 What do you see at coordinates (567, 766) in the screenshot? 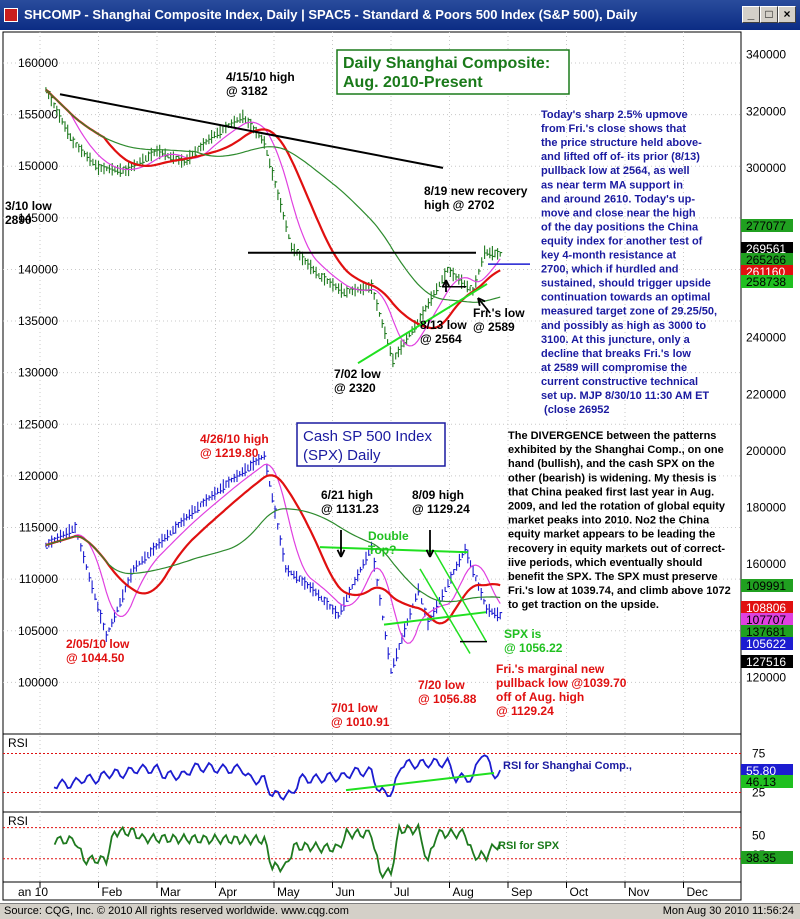
I see `rsi-shanghai-note: RSI for Shanghai Comp.,` at bounding box center [567, 766].